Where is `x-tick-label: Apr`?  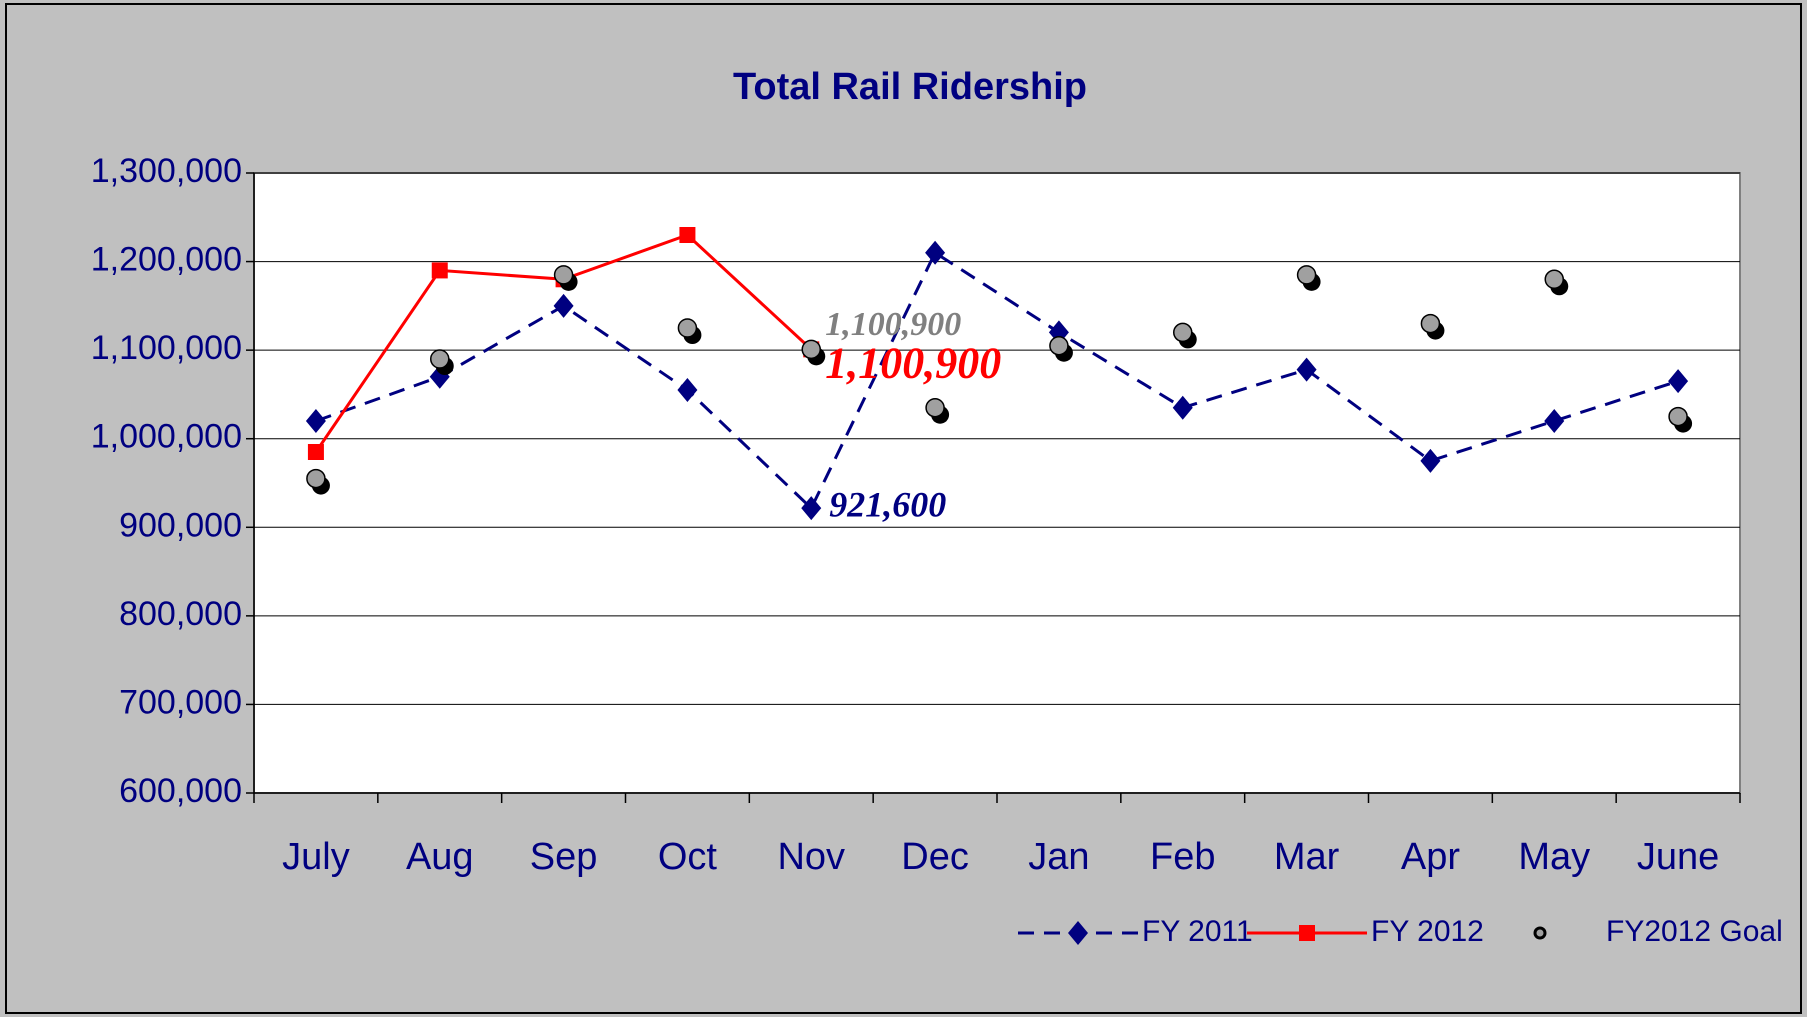
x-tick-label: Apr is located at coordinates (1430, 857).